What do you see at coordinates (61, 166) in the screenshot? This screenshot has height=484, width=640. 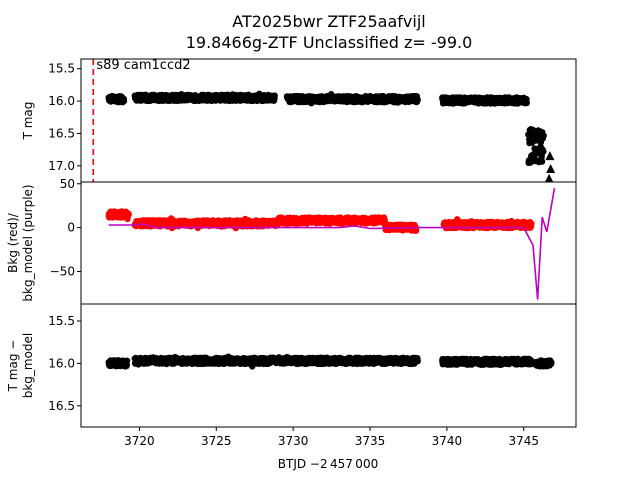 I see `y-tick-label: 17.0` at bounding box center [61, 166].